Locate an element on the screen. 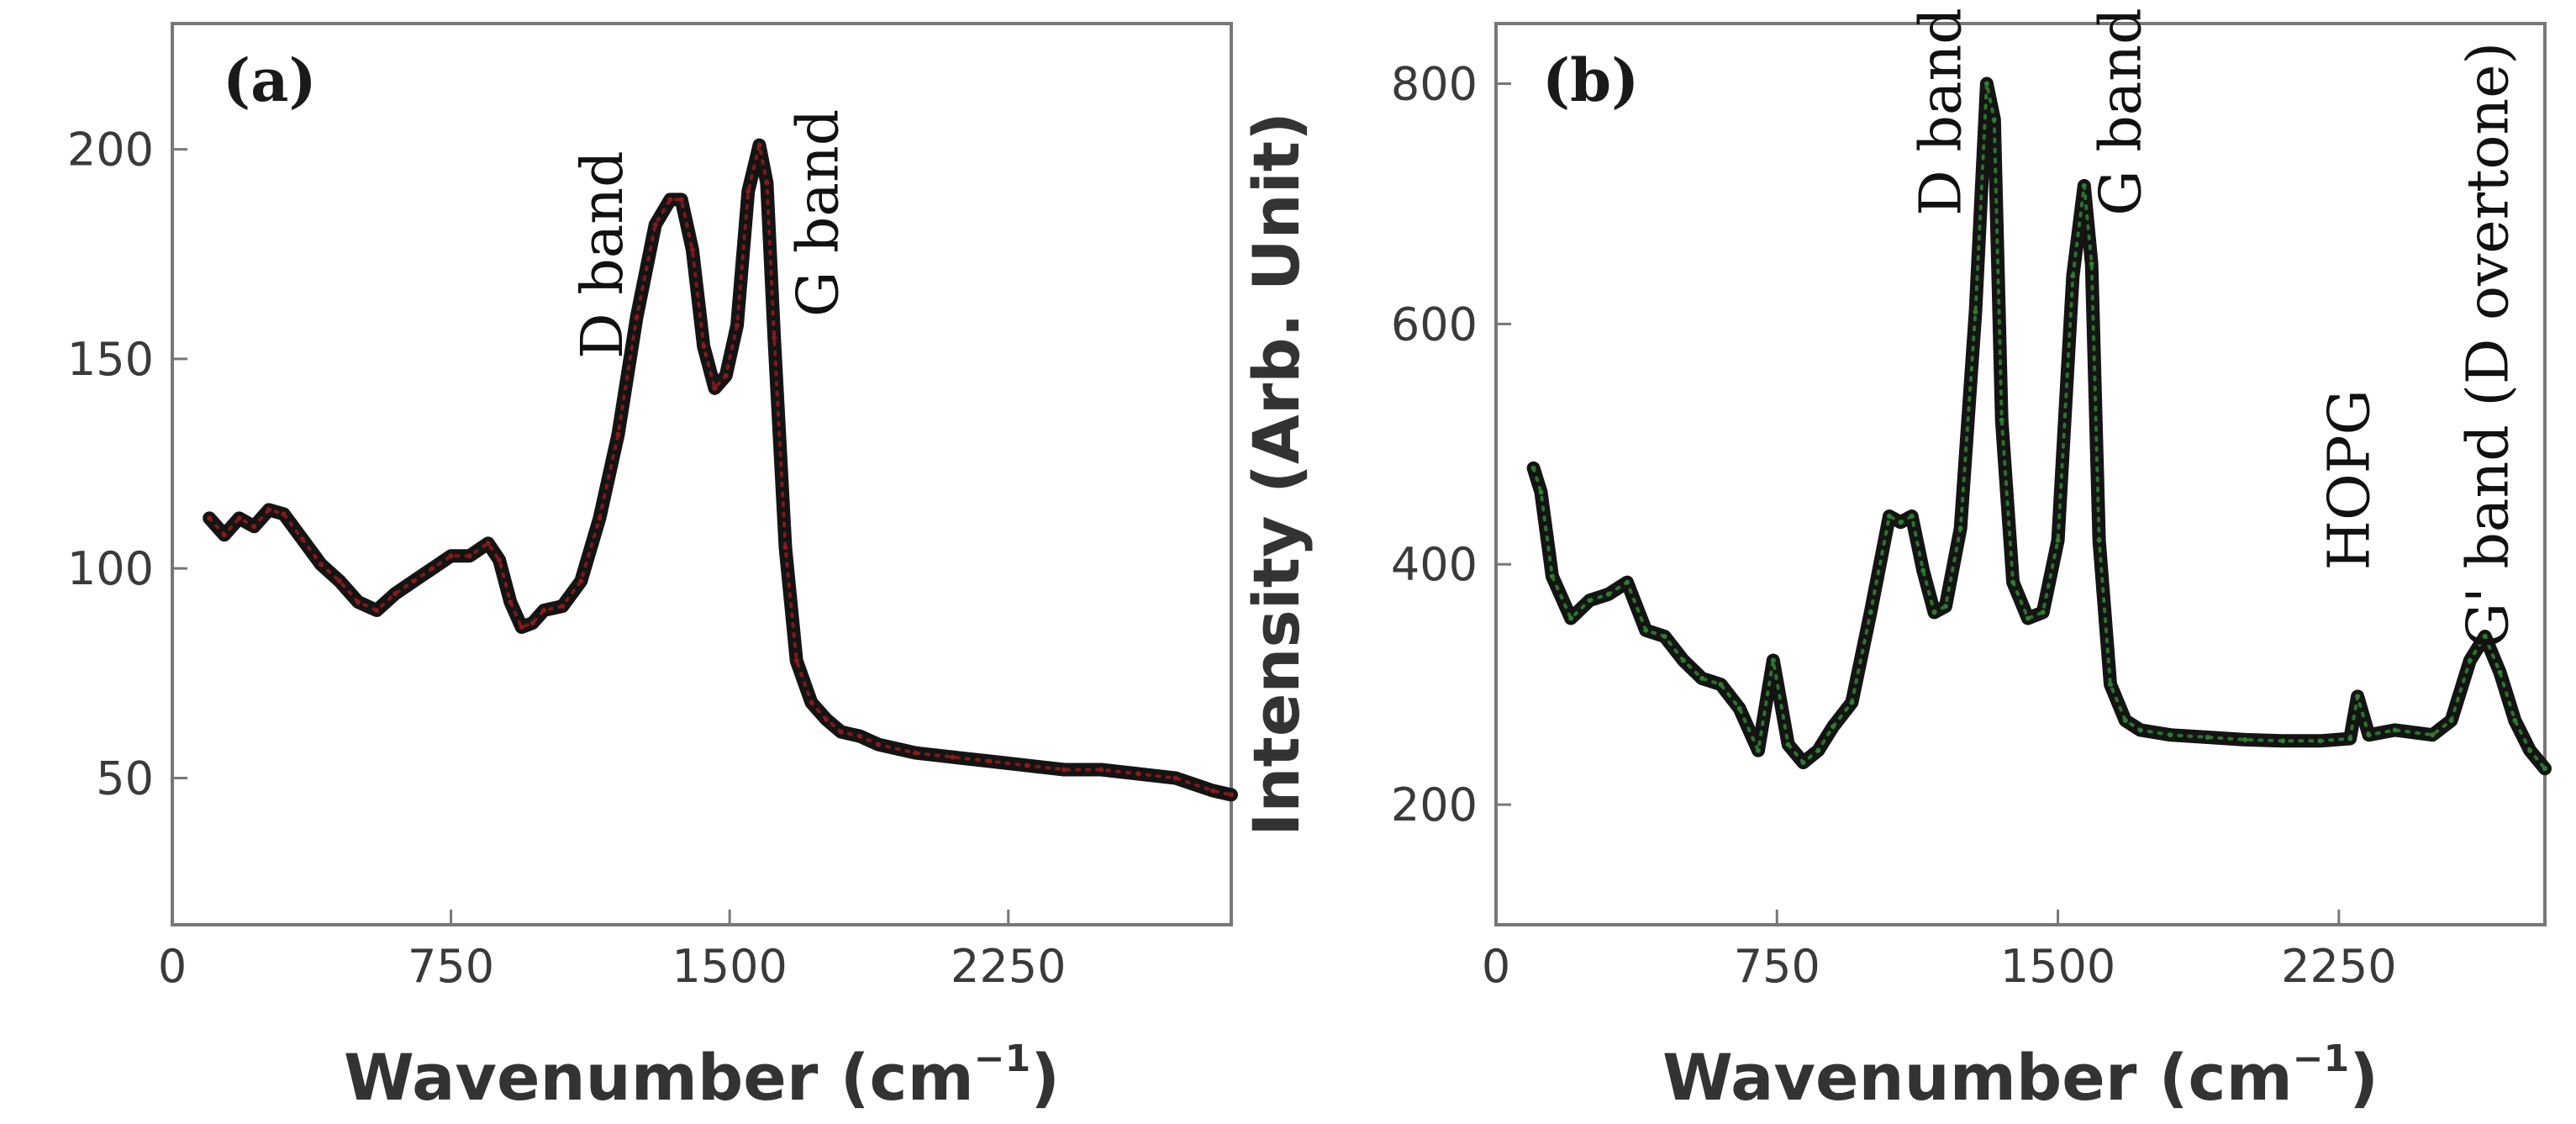 This screenshot has height=1124, width=2576. panel-a-x-tick-label: 750 is located at coordinates (451, 967).